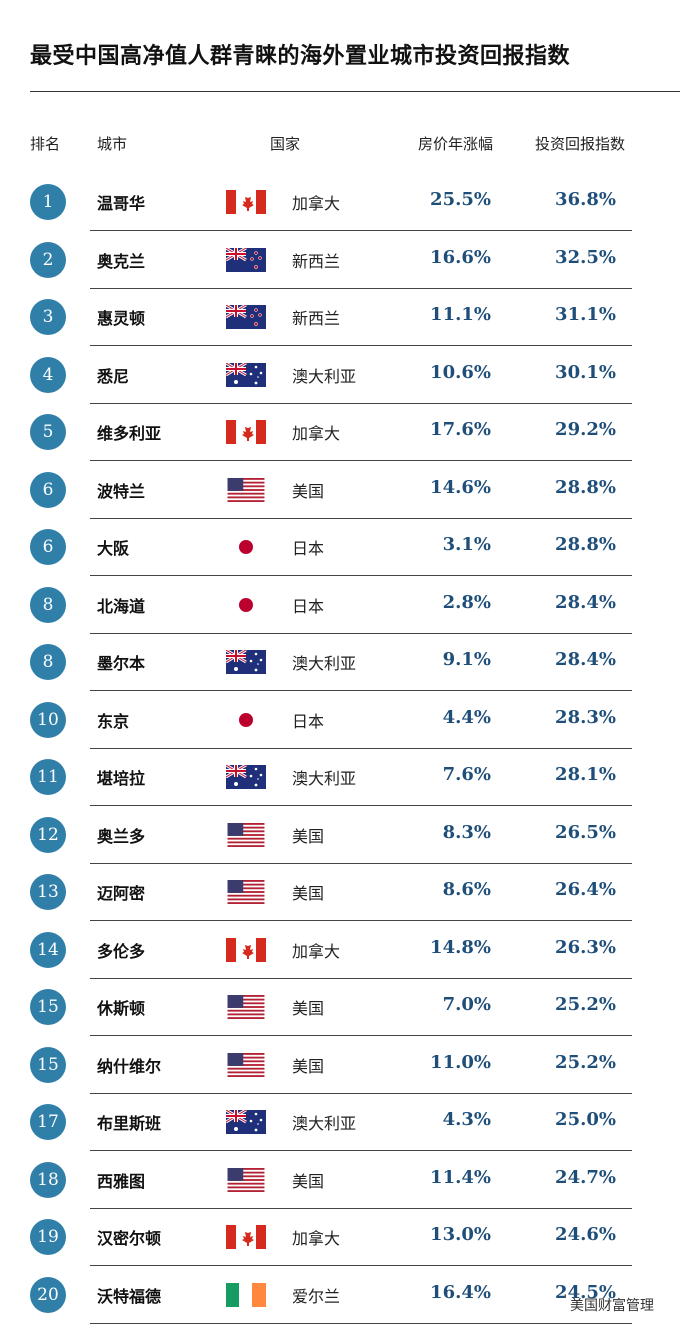  What do you see at coordinates (121, 1008) in the screenshot?
I see `city: 休斯顿` at bounding box center [121, 1008].